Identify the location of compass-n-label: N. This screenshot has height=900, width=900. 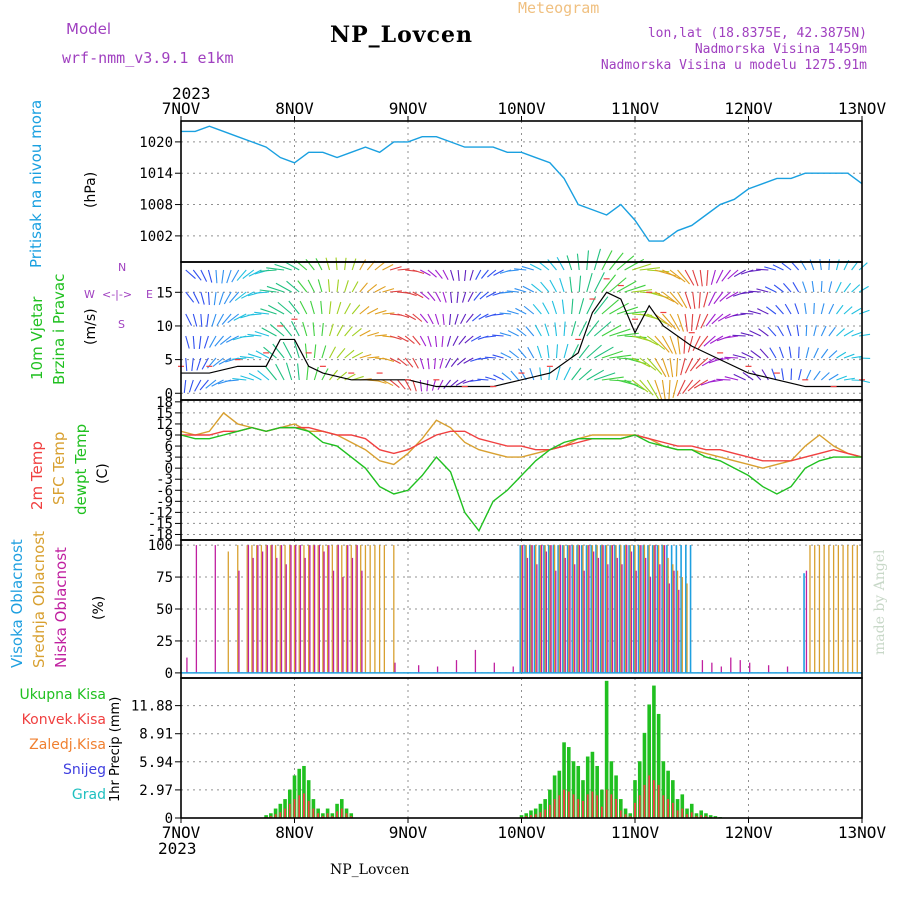
(122, 267).